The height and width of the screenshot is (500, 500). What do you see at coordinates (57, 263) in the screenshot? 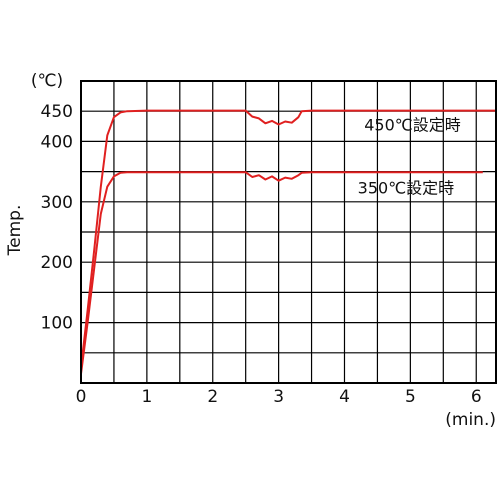
I see `y-tick-label: 200` at bounding box center [57, 263].